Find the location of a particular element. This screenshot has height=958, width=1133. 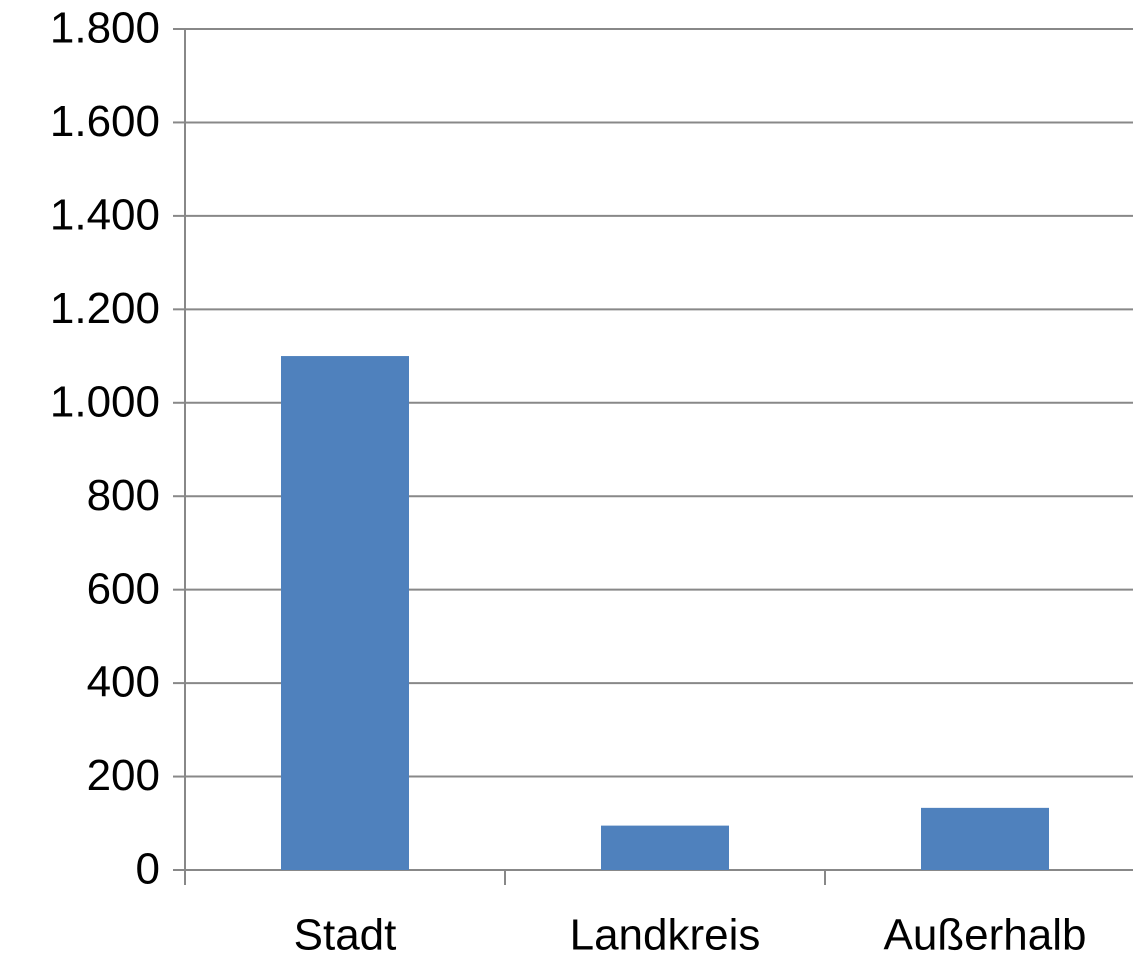

x-tick-label: Landkreis is located at coordinates (665, 934).